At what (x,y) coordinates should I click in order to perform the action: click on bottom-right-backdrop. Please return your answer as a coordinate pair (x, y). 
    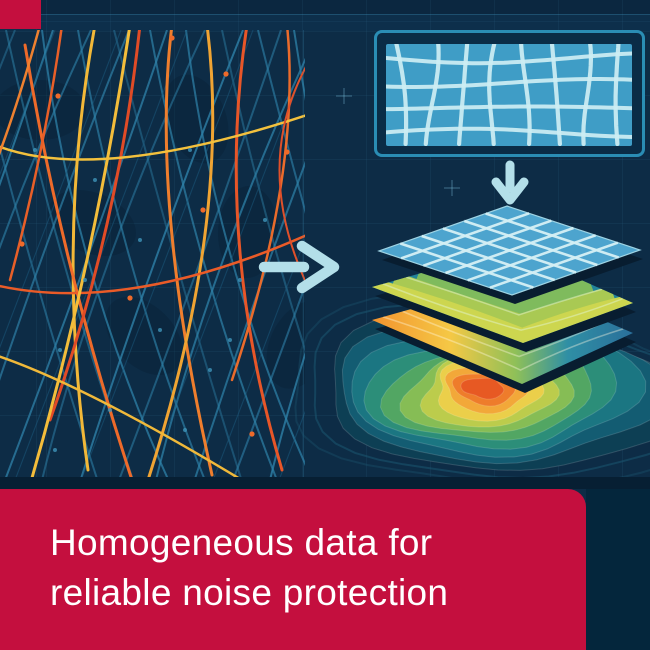
    Looking at the image, I should click on (618, 569).